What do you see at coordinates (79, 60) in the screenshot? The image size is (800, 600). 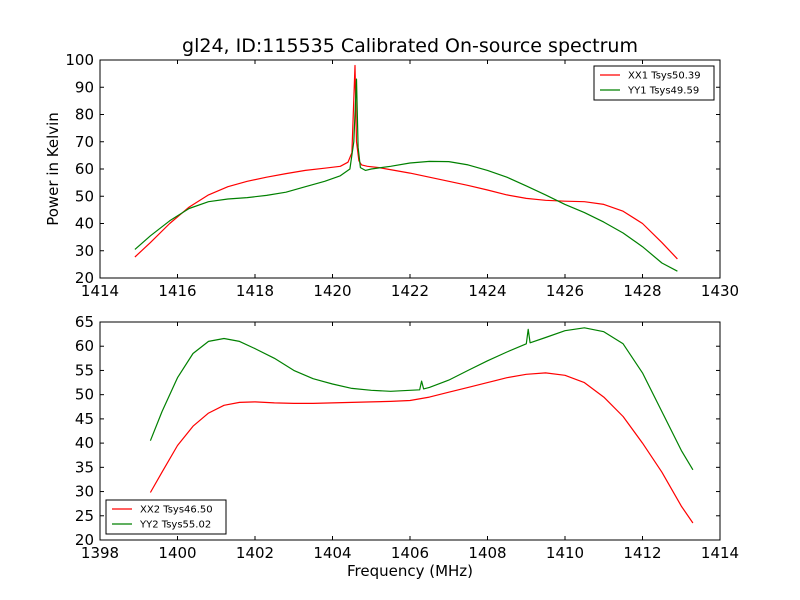 I see `y-tick-label: 100` at bounding box center [79, 60].